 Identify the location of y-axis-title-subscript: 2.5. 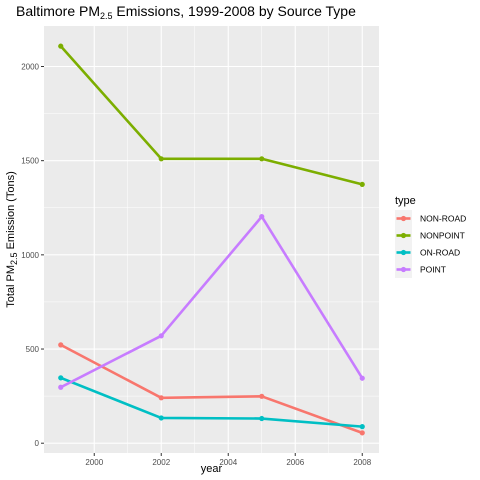
(14, 258).